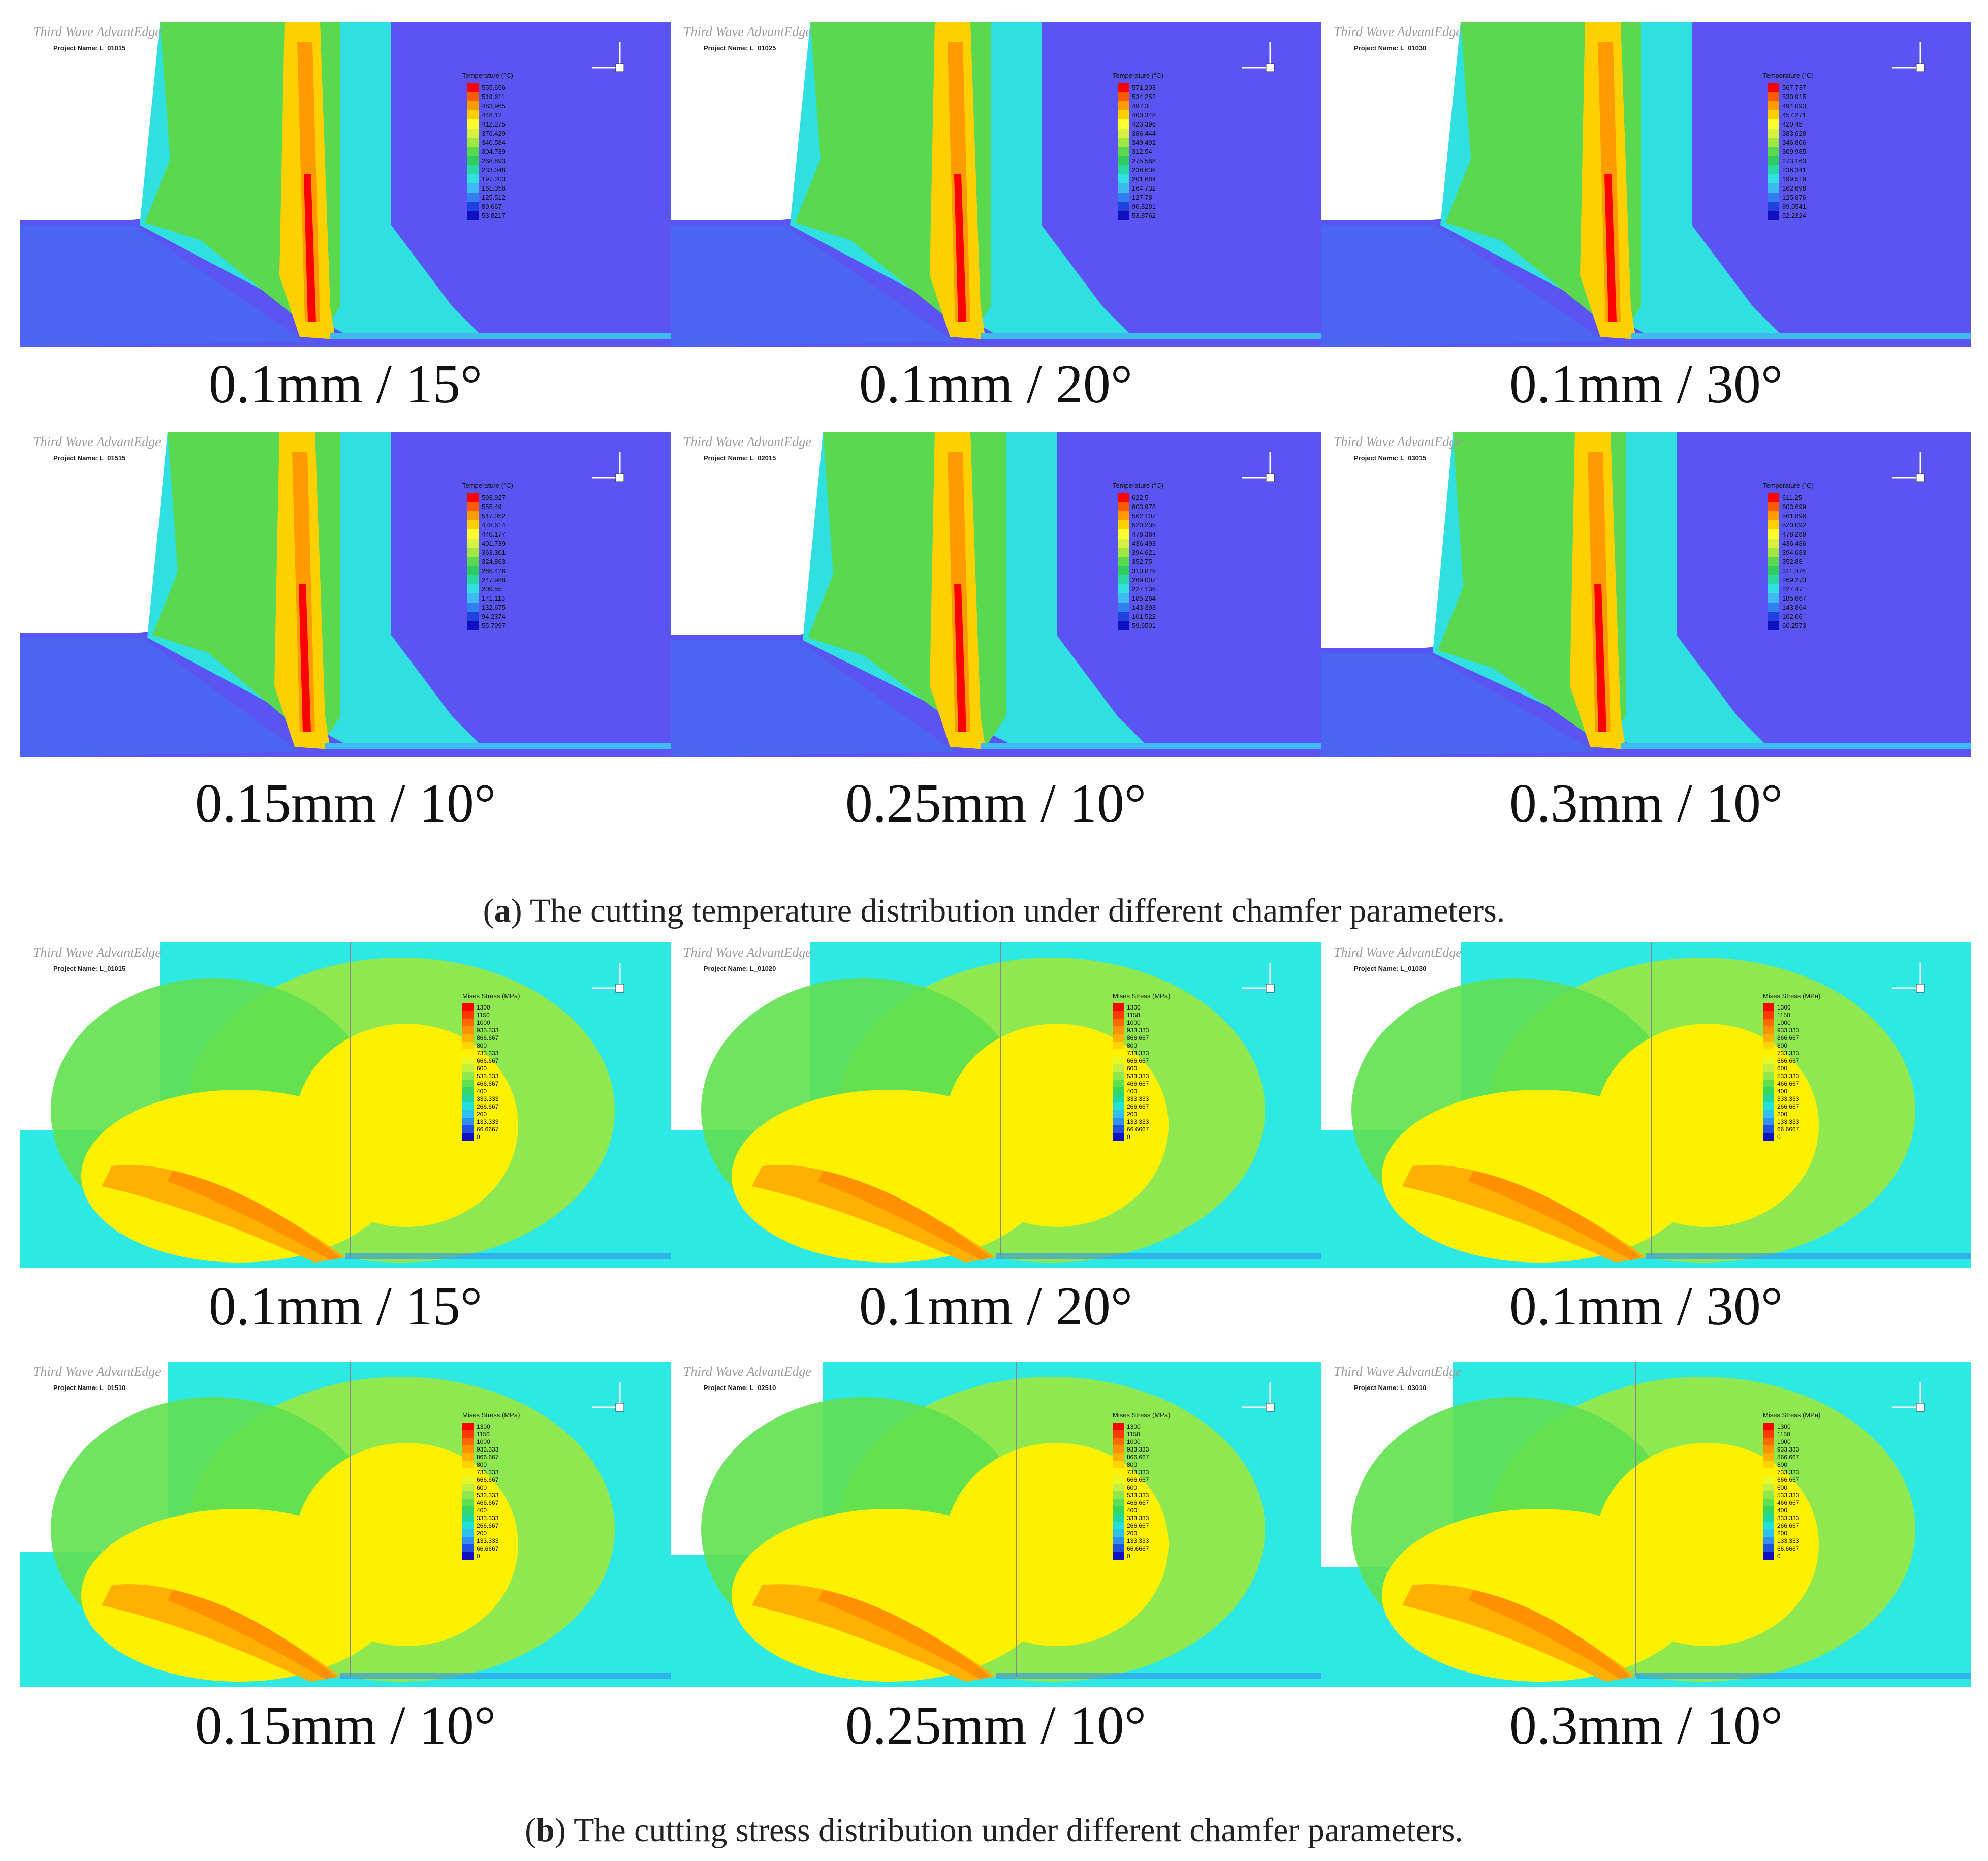 This screenshot has height=1861, width=1988. I want to click on legend-value: 534.252, so click(1144, 97).